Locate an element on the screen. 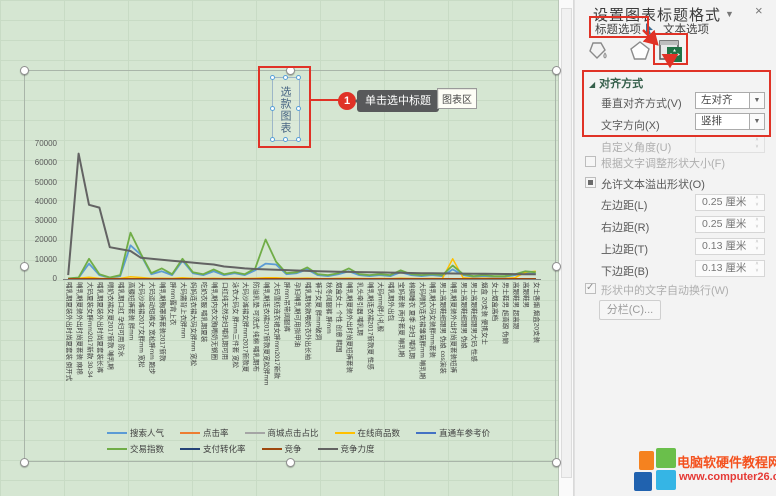  legend-item-竞争: 竞争 is located at coordinates (281, 449).